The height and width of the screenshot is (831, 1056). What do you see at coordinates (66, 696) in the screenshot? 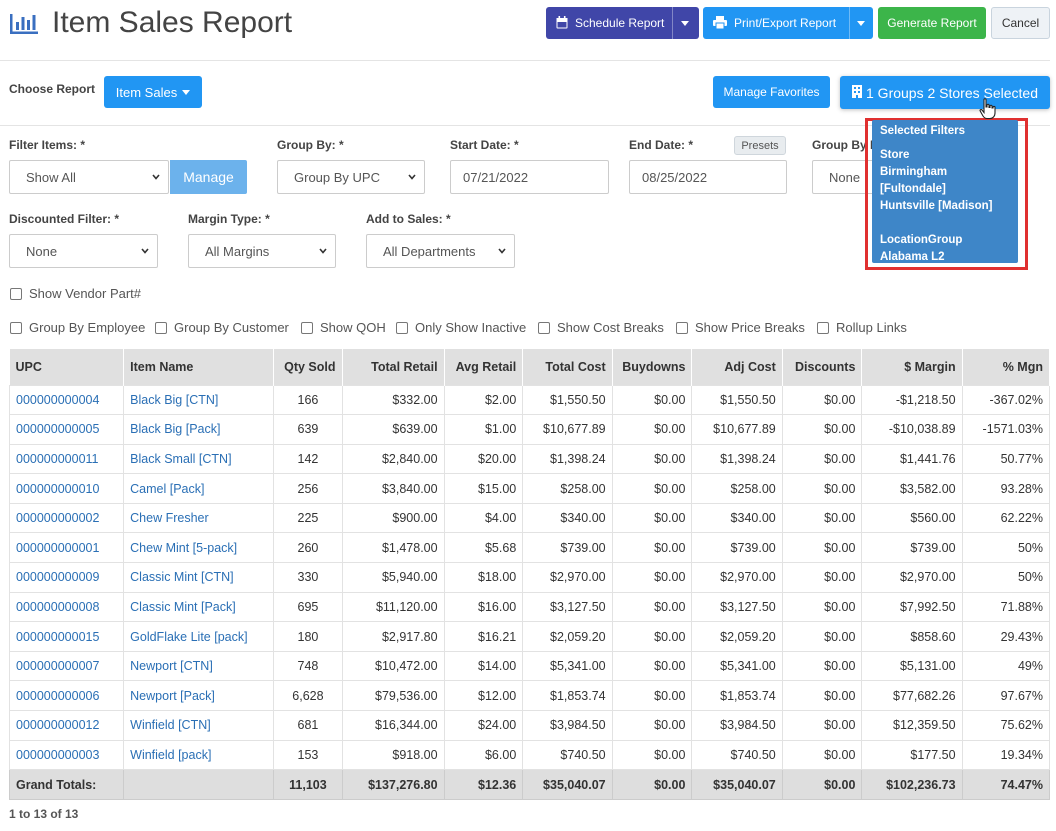
I see `upc-cell: 000000000006` at bounding box center [66, 696].